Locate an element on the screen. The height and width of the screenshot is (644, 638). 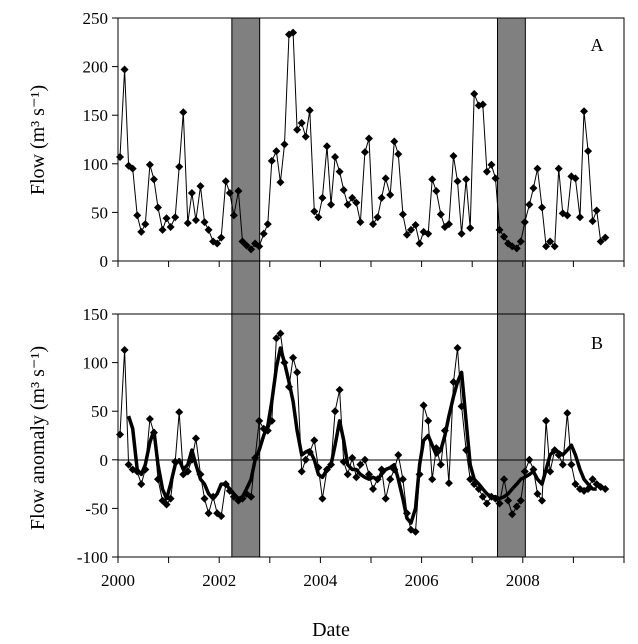
panel-b-y-ticks: -100 -50 0 50 100 150 is located at coordinates (97, 436).